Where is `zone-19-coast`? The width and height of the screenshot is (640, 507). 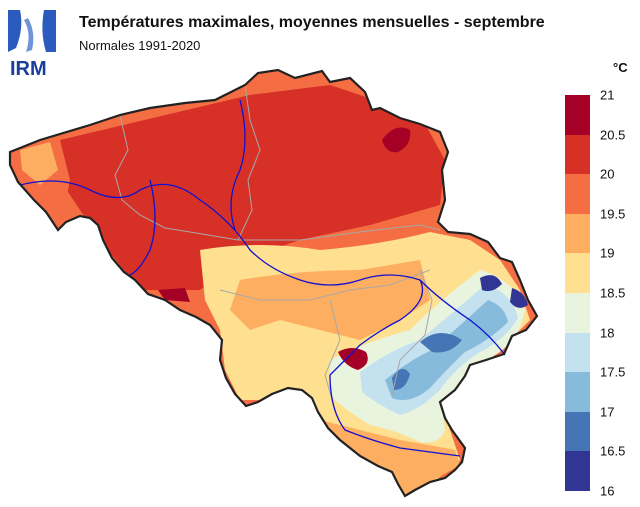 zone-19-coast is located at coordinates (39, 163).